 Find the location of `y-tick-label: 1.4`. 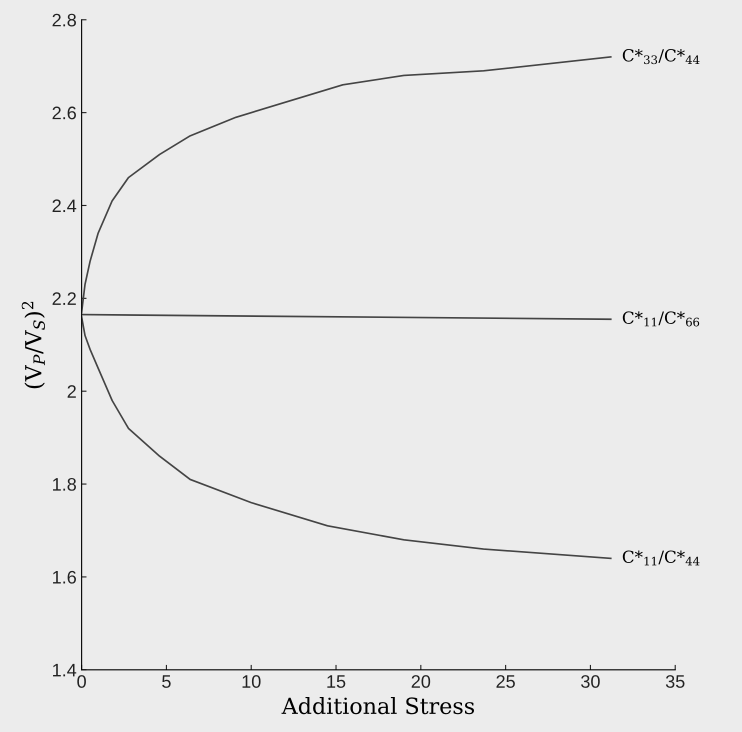

y-tick-label: 1.4 is located at coordinates (64, 670).